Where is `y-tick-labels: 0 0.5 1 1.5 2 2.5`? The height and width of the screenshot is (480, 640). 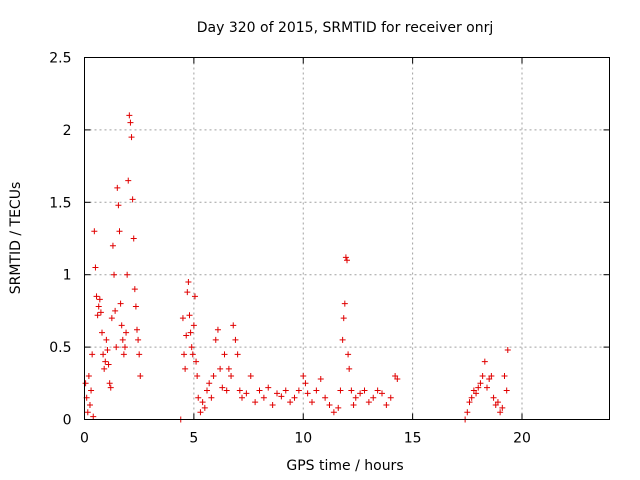
y-tick-labels: 0 0.5 1 1.5 2 2.5 is located at coordinates (60, 240).